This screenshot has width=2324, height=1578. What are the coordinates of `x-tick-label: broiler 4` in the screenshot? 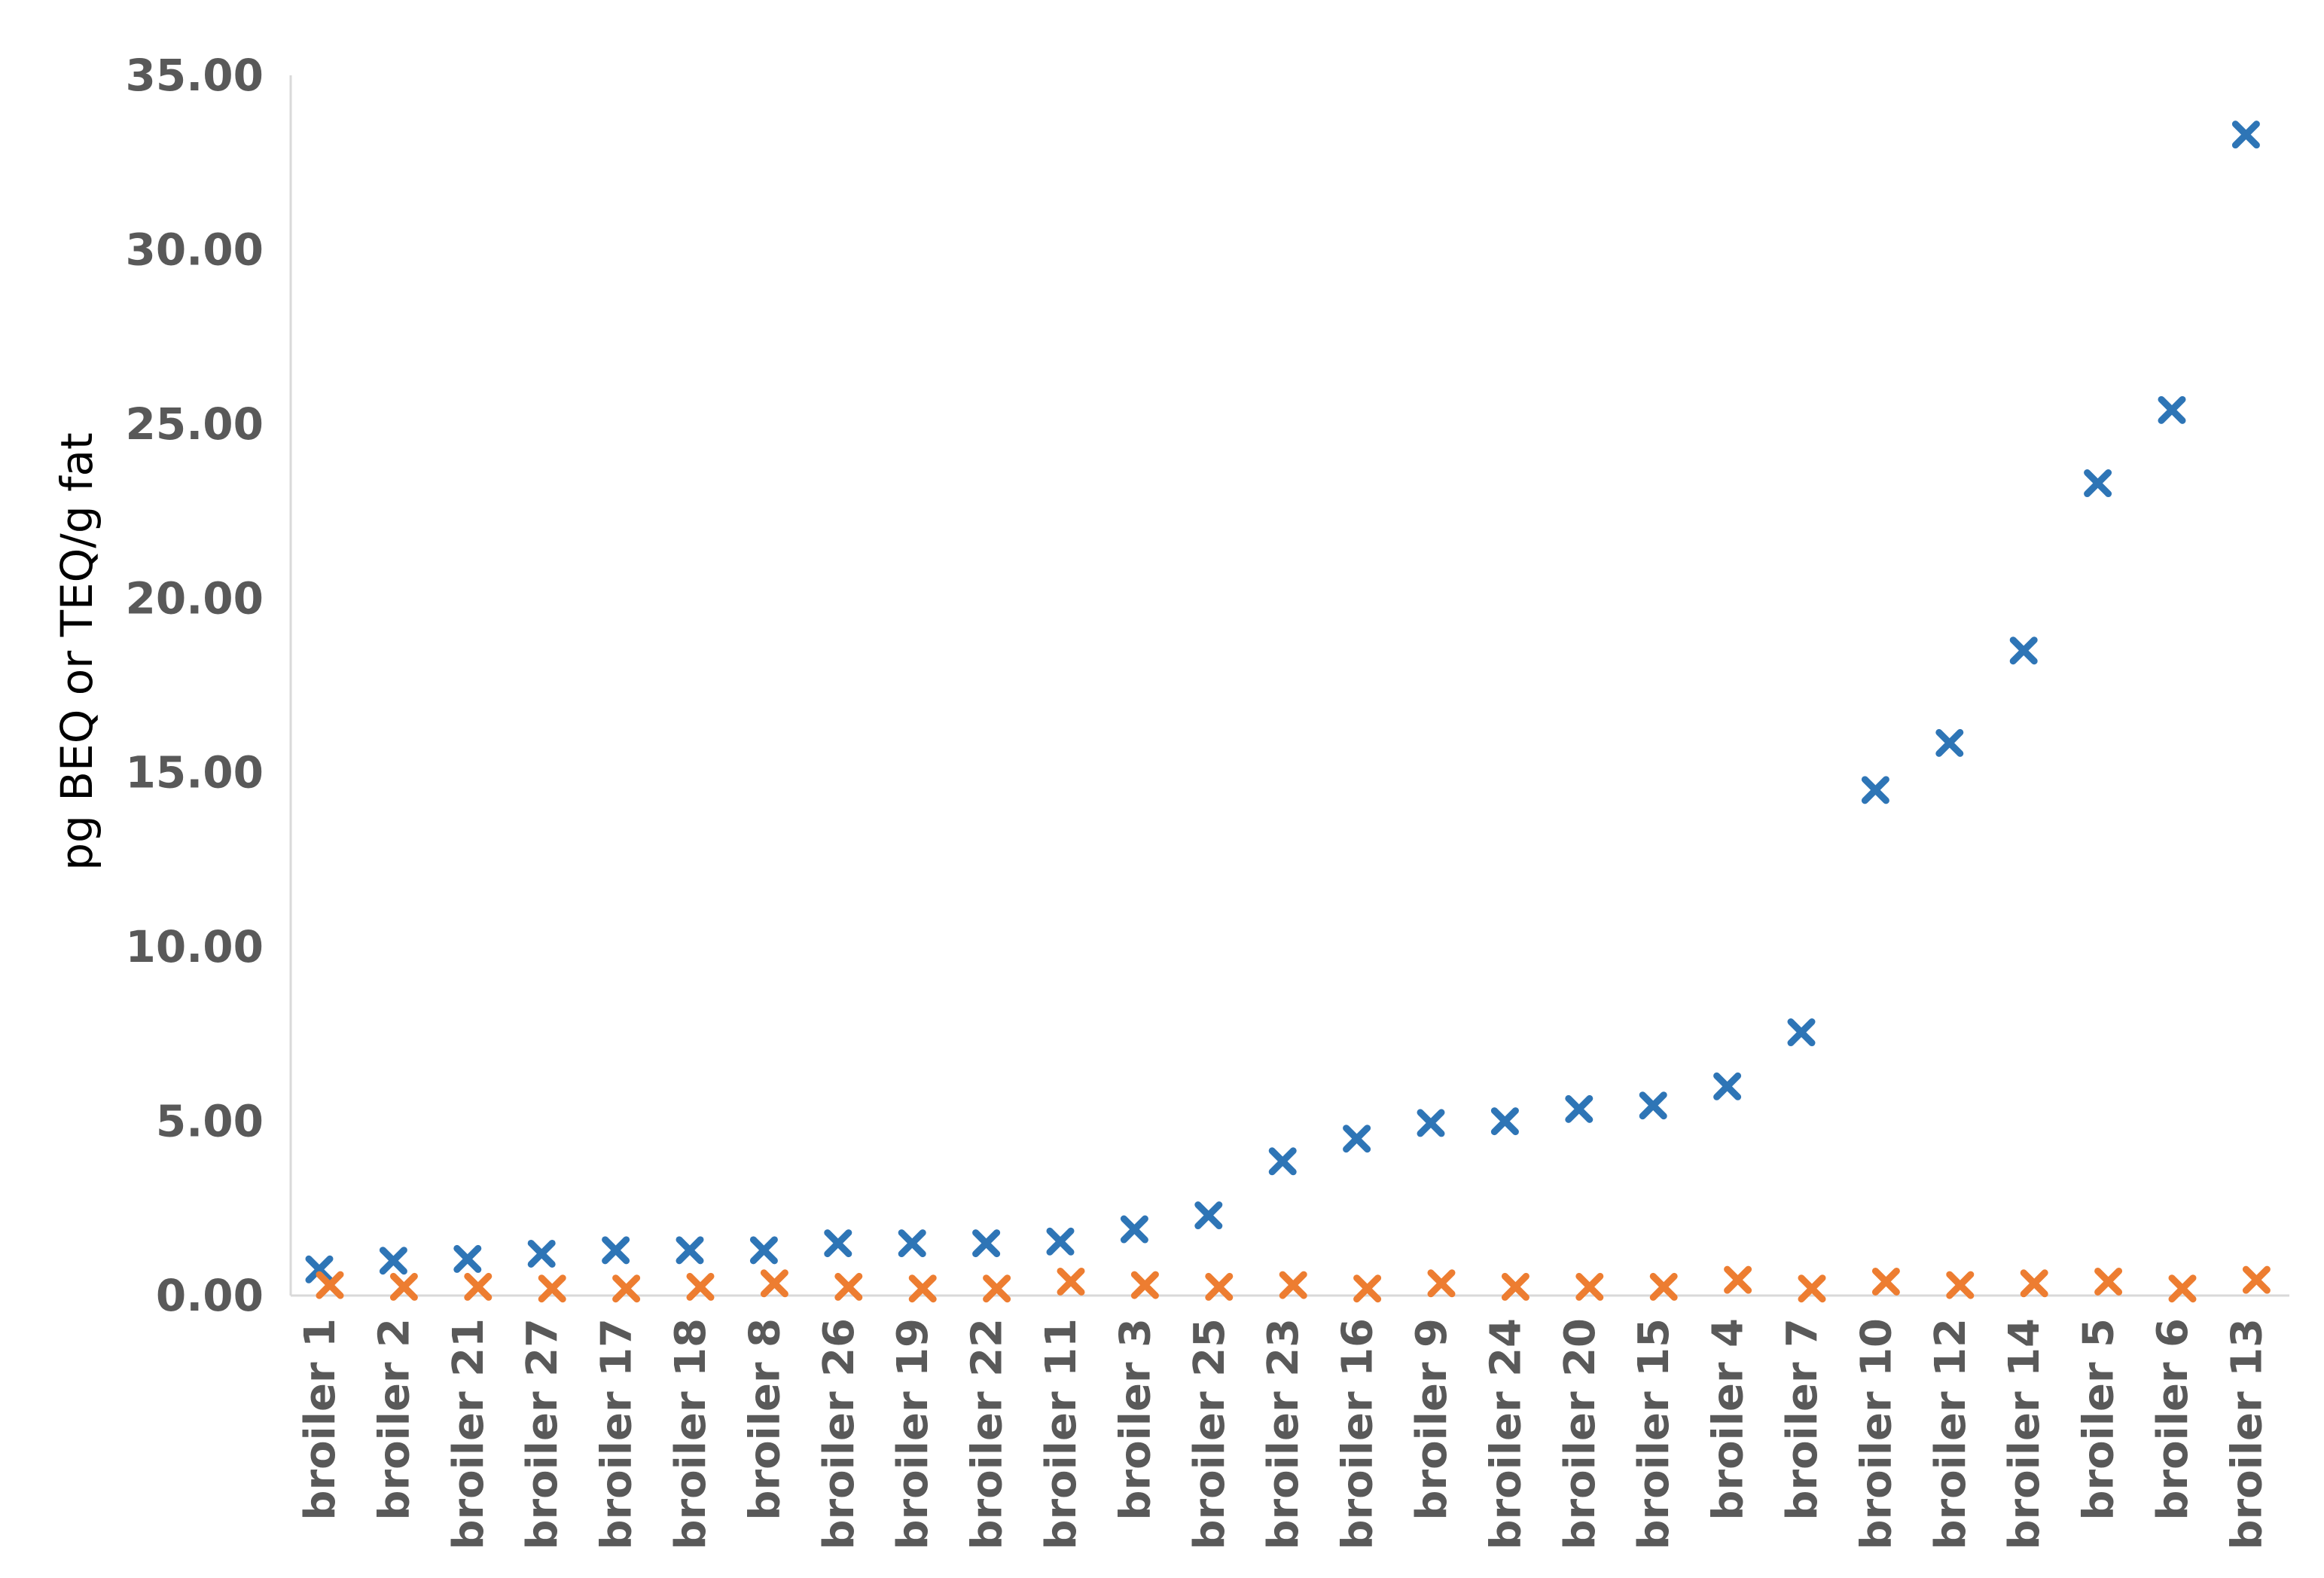 It's located at (1728, 1419).